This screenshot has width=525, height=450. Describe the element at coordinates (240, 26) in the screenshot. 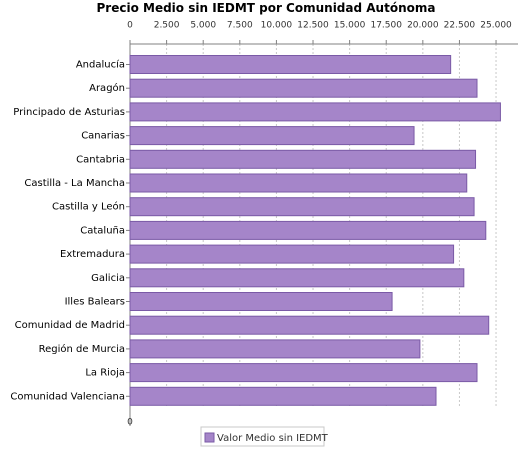

I see `x-tick-label: 7.500` at that location.